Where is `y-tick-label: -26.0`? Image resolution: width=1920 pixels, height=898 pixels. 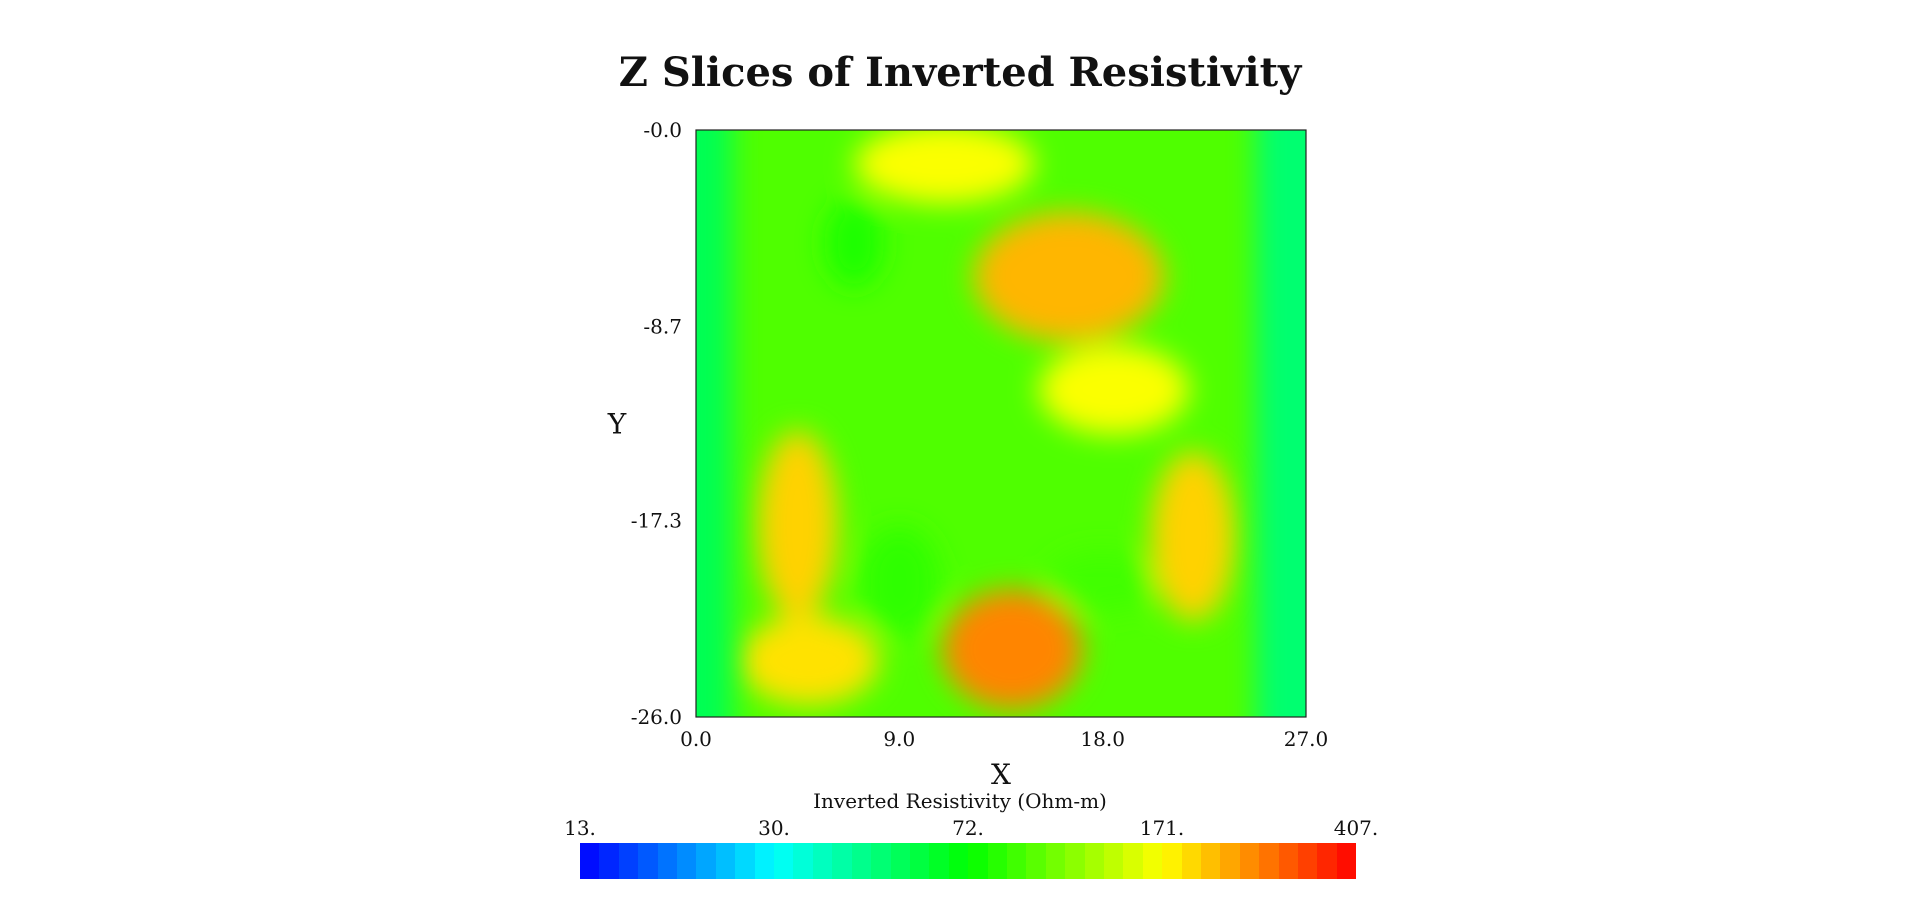
y-tick-label: -26.0 is located at coordinates (656, 717).